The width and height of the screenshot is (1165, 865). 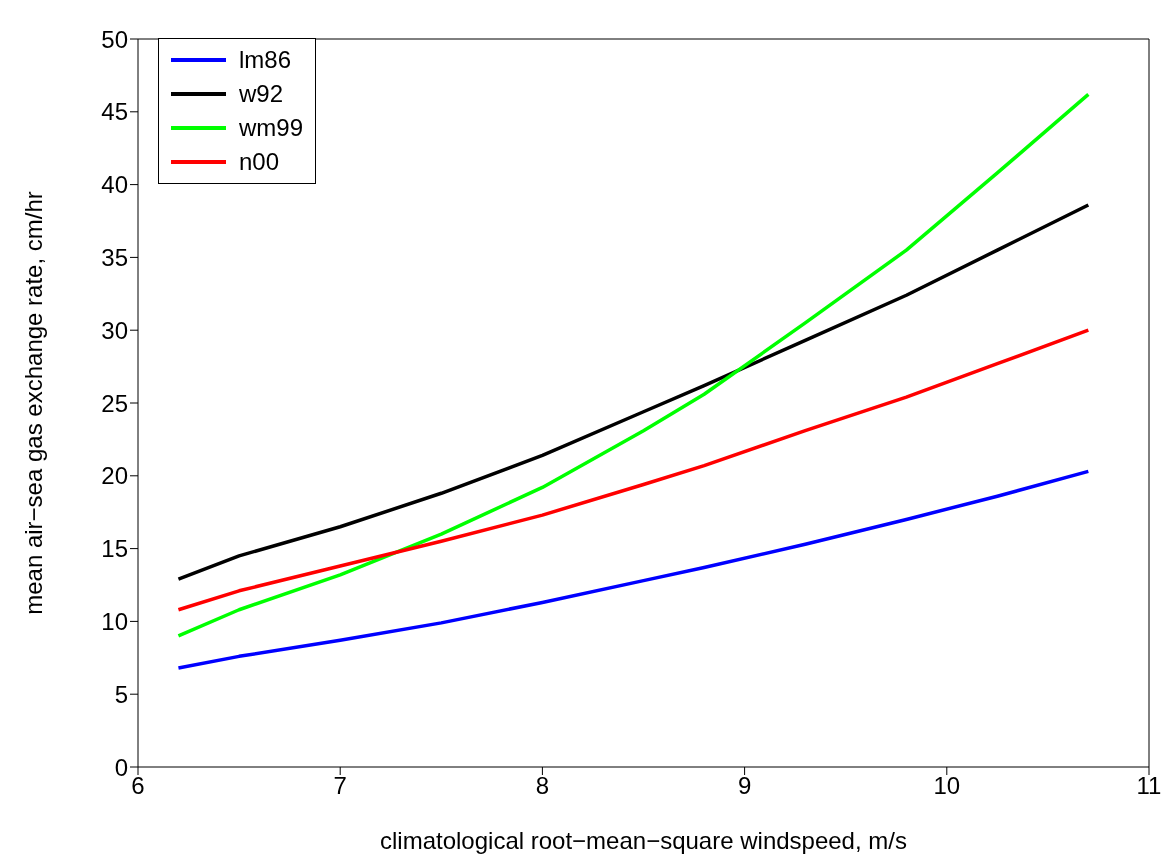 What do you see at coordinates (261, 94) in the screenshot?
I see `legend-label: w92` at bounding box center [261, 94].